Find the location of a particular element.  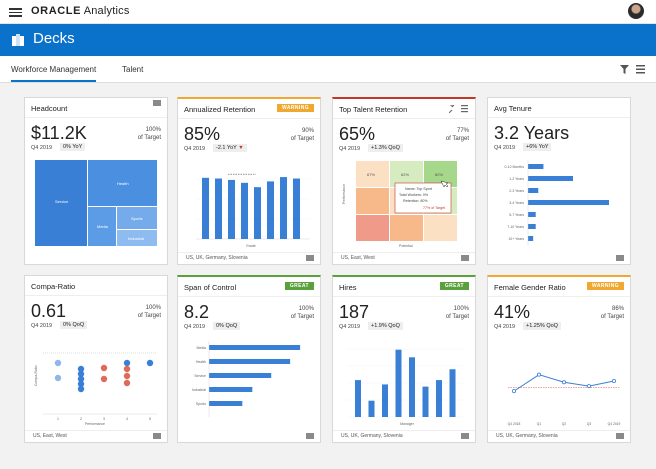

svg-text: Retention: 80% is located at coordinates (415, 201).